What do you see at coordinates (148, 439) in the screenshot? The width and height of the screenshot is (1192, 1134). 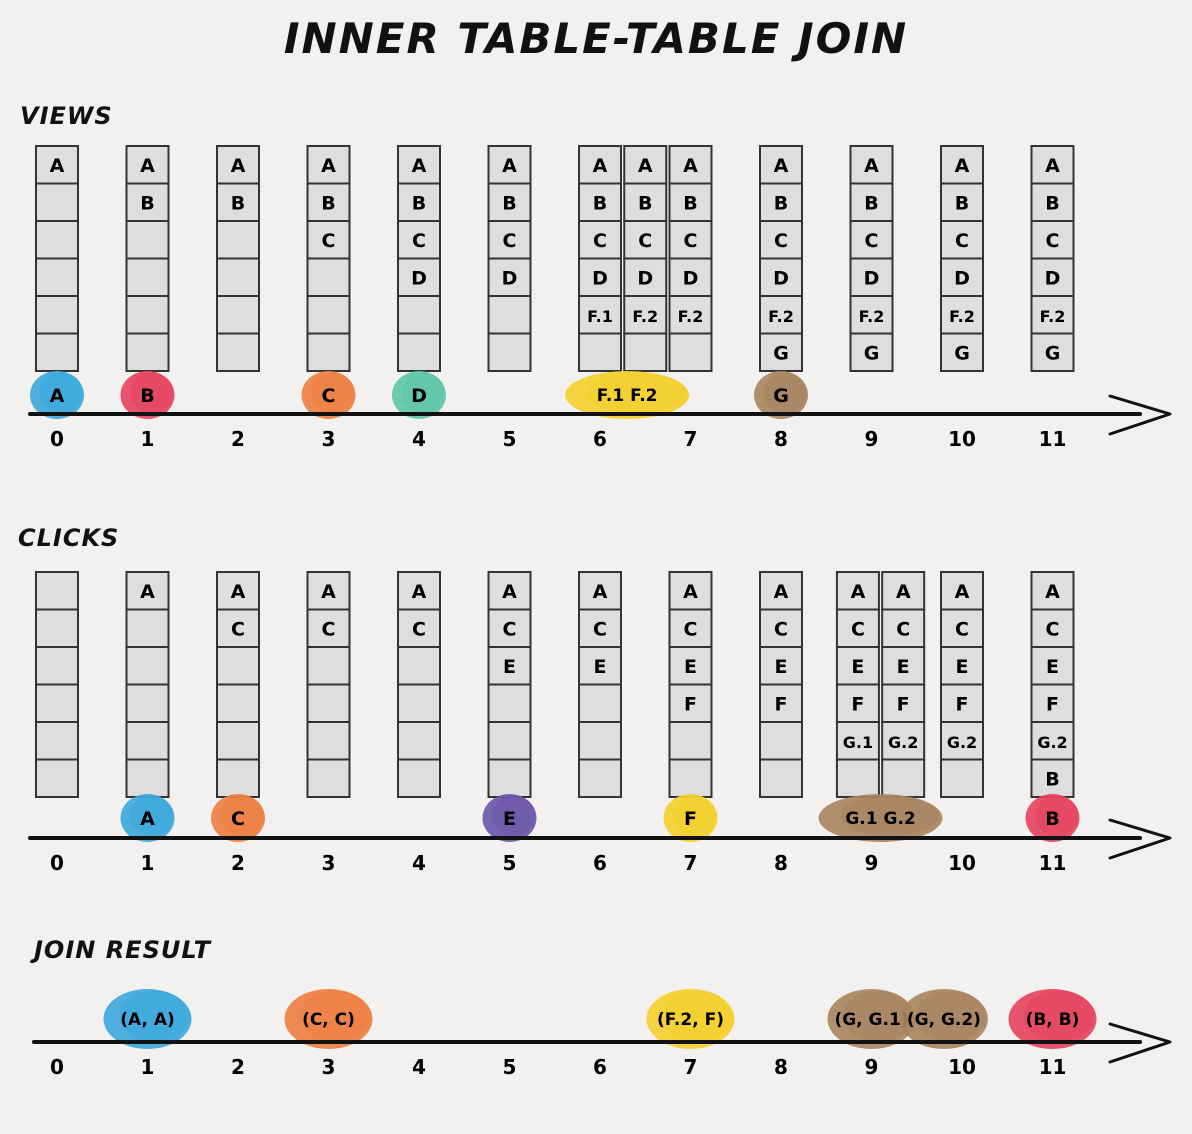 I see `views-tick-label: 1` at bounding box center [148, 439].